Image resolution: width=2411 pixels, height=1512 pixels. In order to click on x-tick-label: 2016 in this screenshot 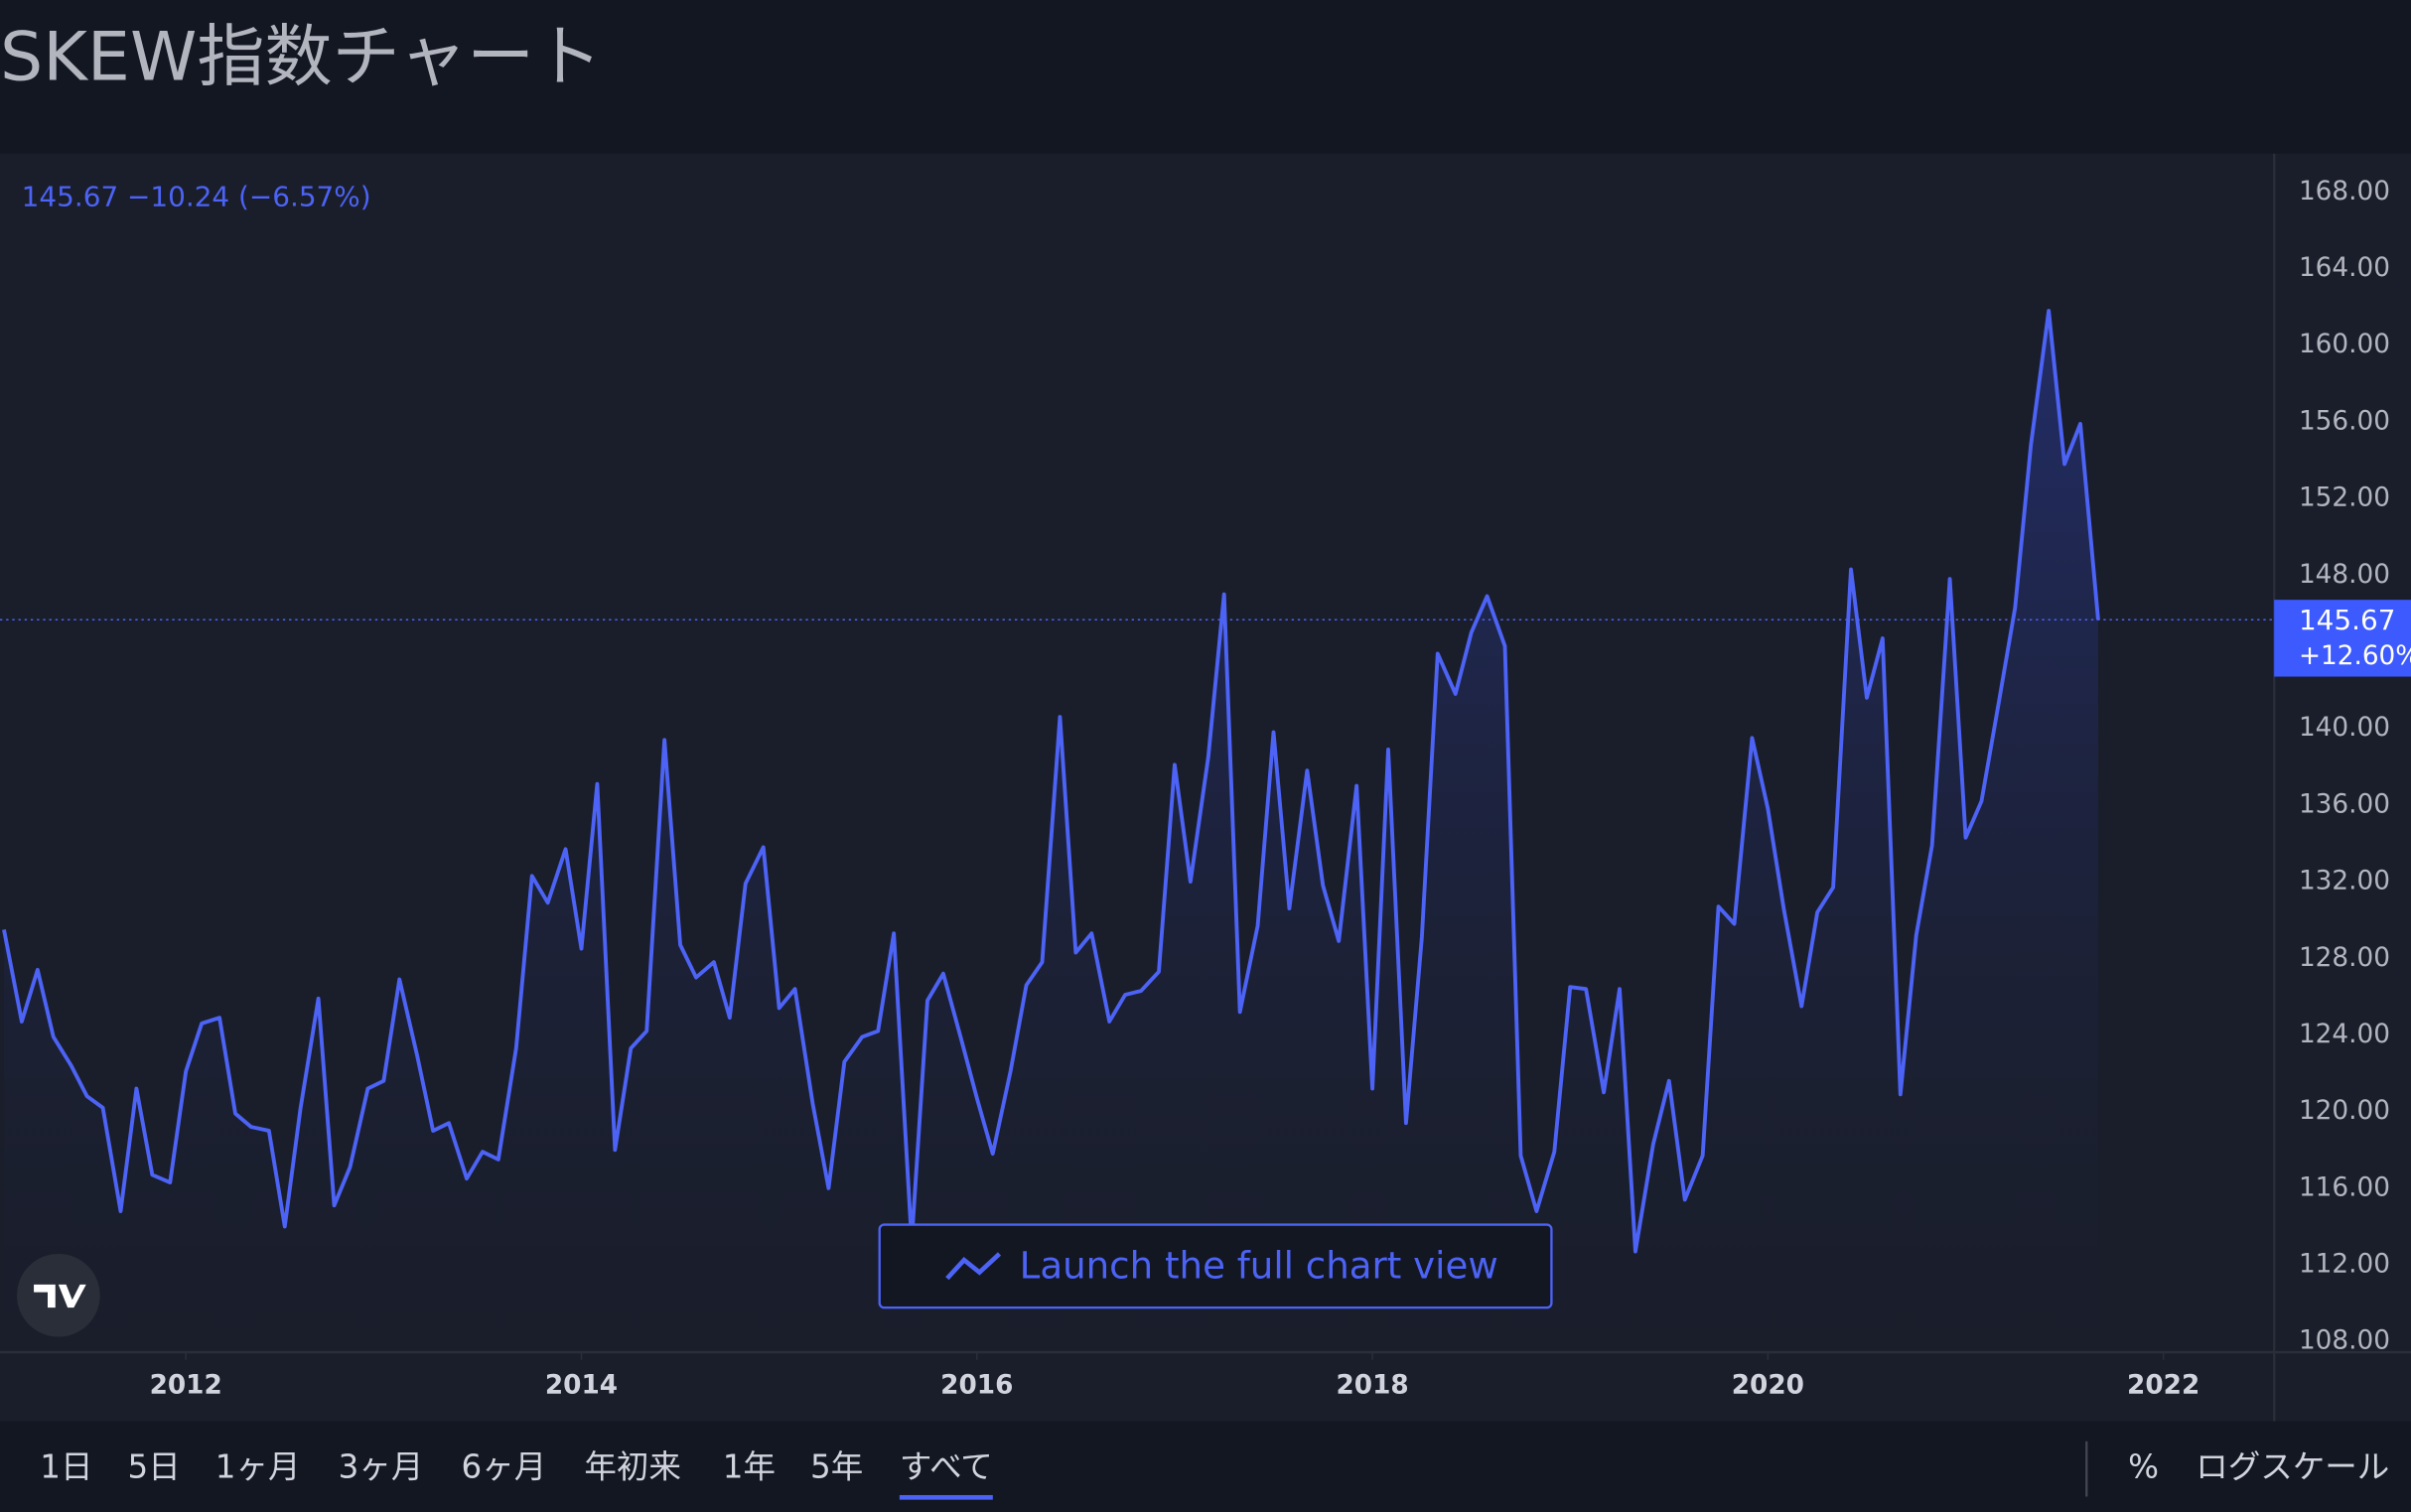, I will do `click(976, 1386)`.